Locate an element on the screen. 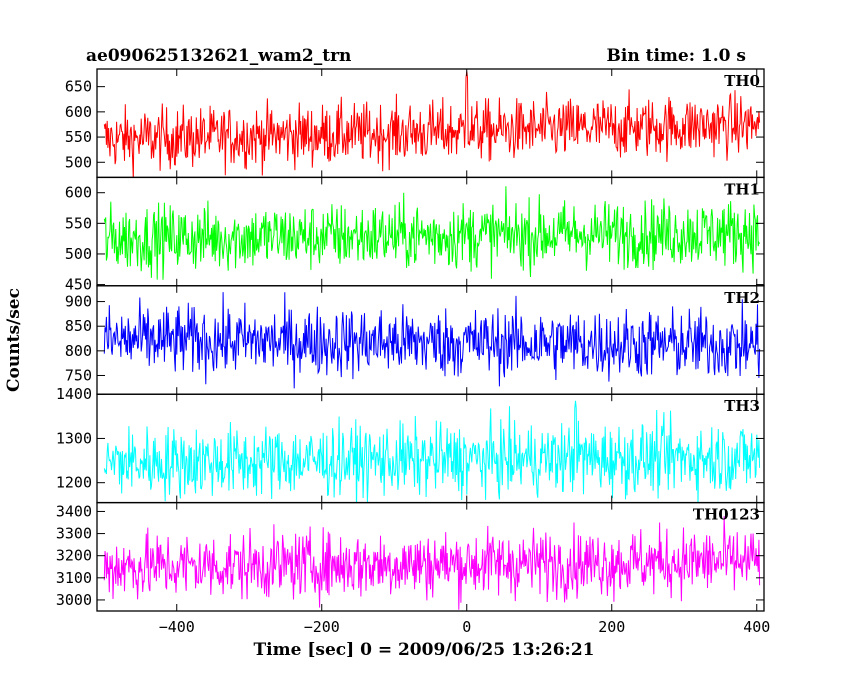  y-axis-label: Counts/sec is located at coordinates (14, 340).